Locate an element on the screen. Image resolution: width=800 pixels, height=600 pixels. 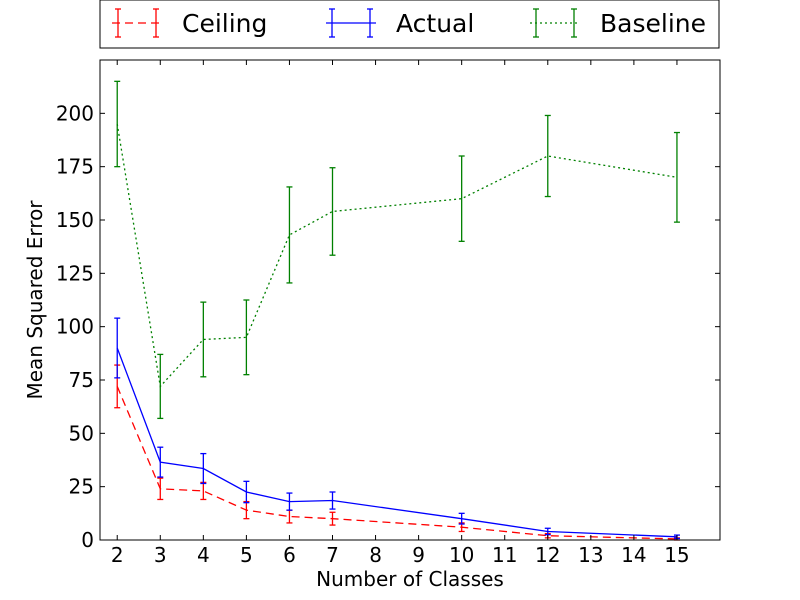
y-tick-label: 75 is located at coordinates (81, 380).